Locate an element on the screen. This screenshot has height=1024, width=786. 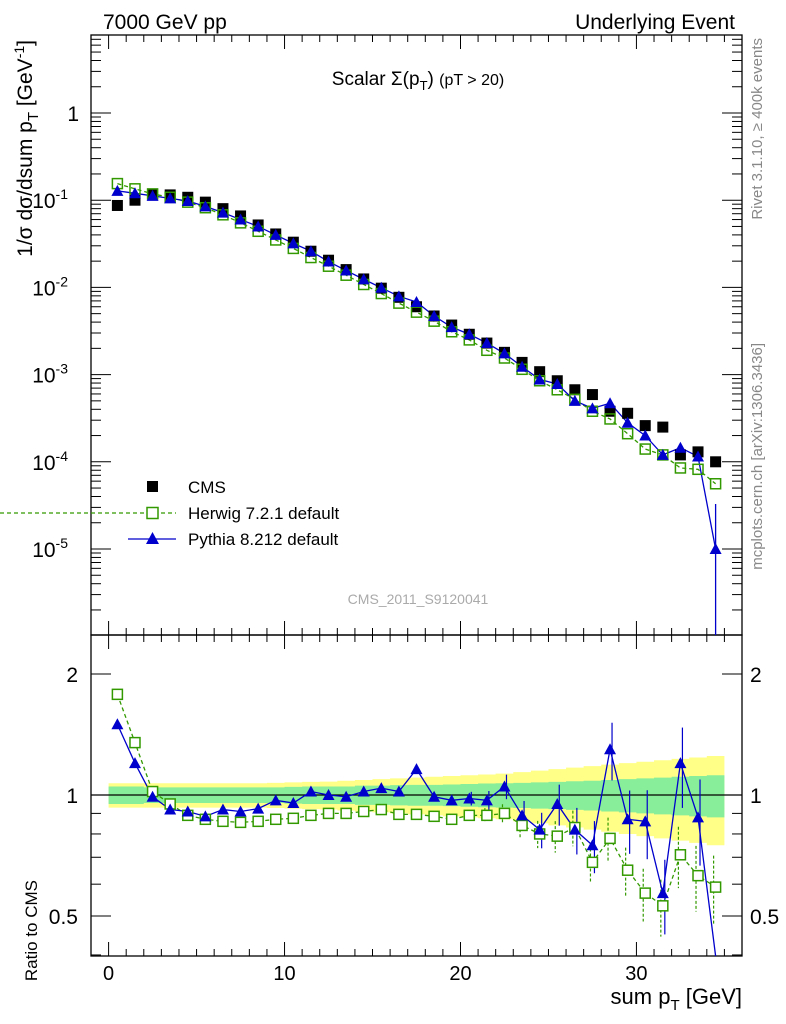
ratio-y-axis-label: Ratio to CMS is located at coordinates (31, 930).